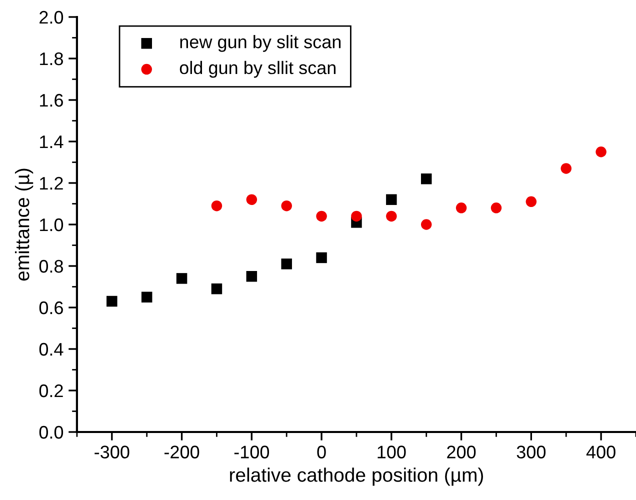  What do you see at coordinates (51, 307) in the screenshot?
I see `y-tick-label: 0.6` at bounding box center [51, 307].